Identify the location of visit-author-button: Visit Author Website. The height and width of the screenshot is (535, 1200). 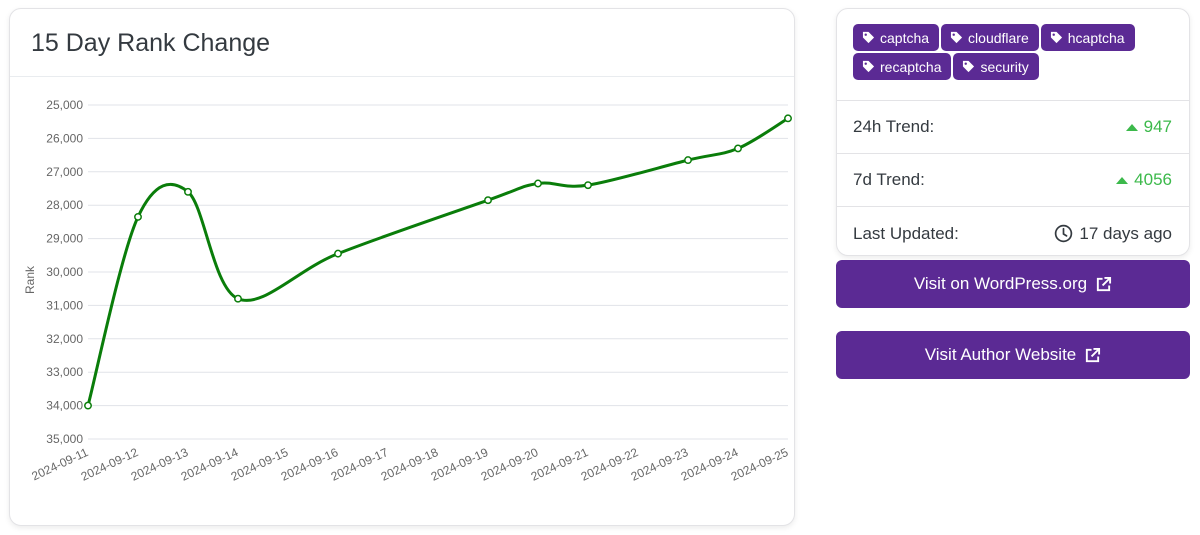
(1013, 355).